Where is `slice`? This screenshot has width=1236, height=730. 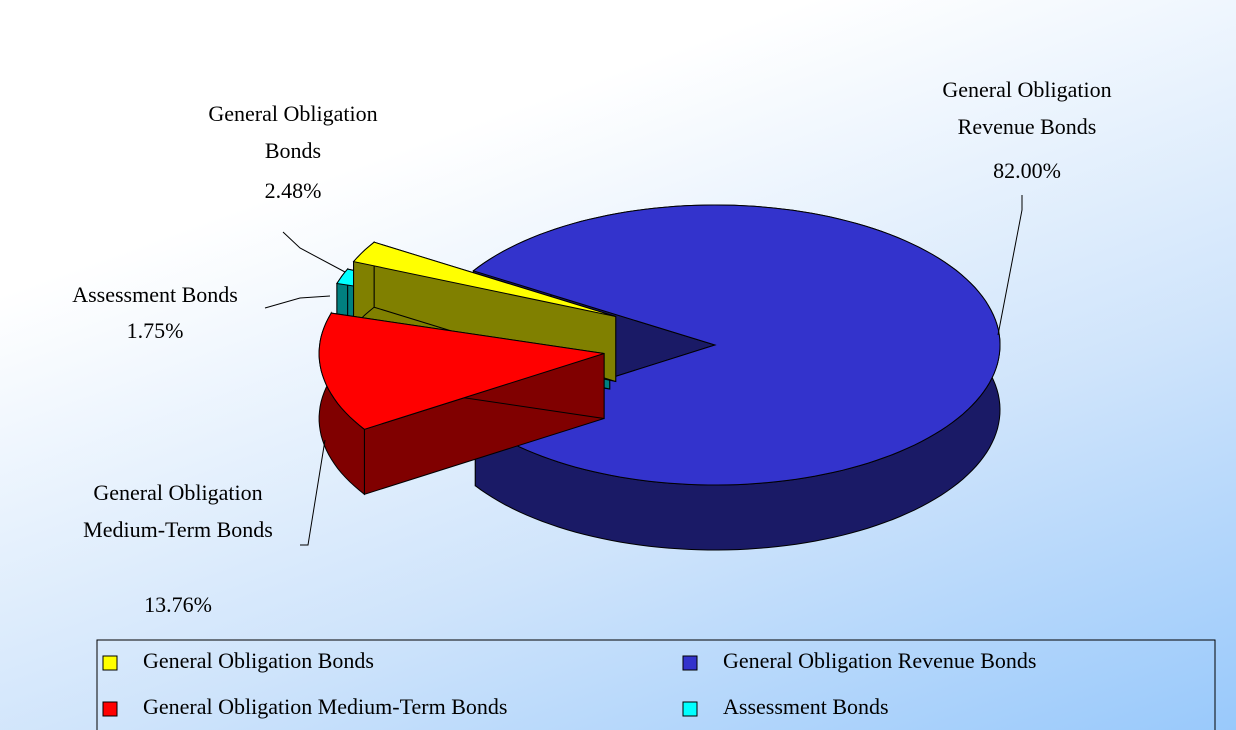
slice is located at coordinates (461, 403).